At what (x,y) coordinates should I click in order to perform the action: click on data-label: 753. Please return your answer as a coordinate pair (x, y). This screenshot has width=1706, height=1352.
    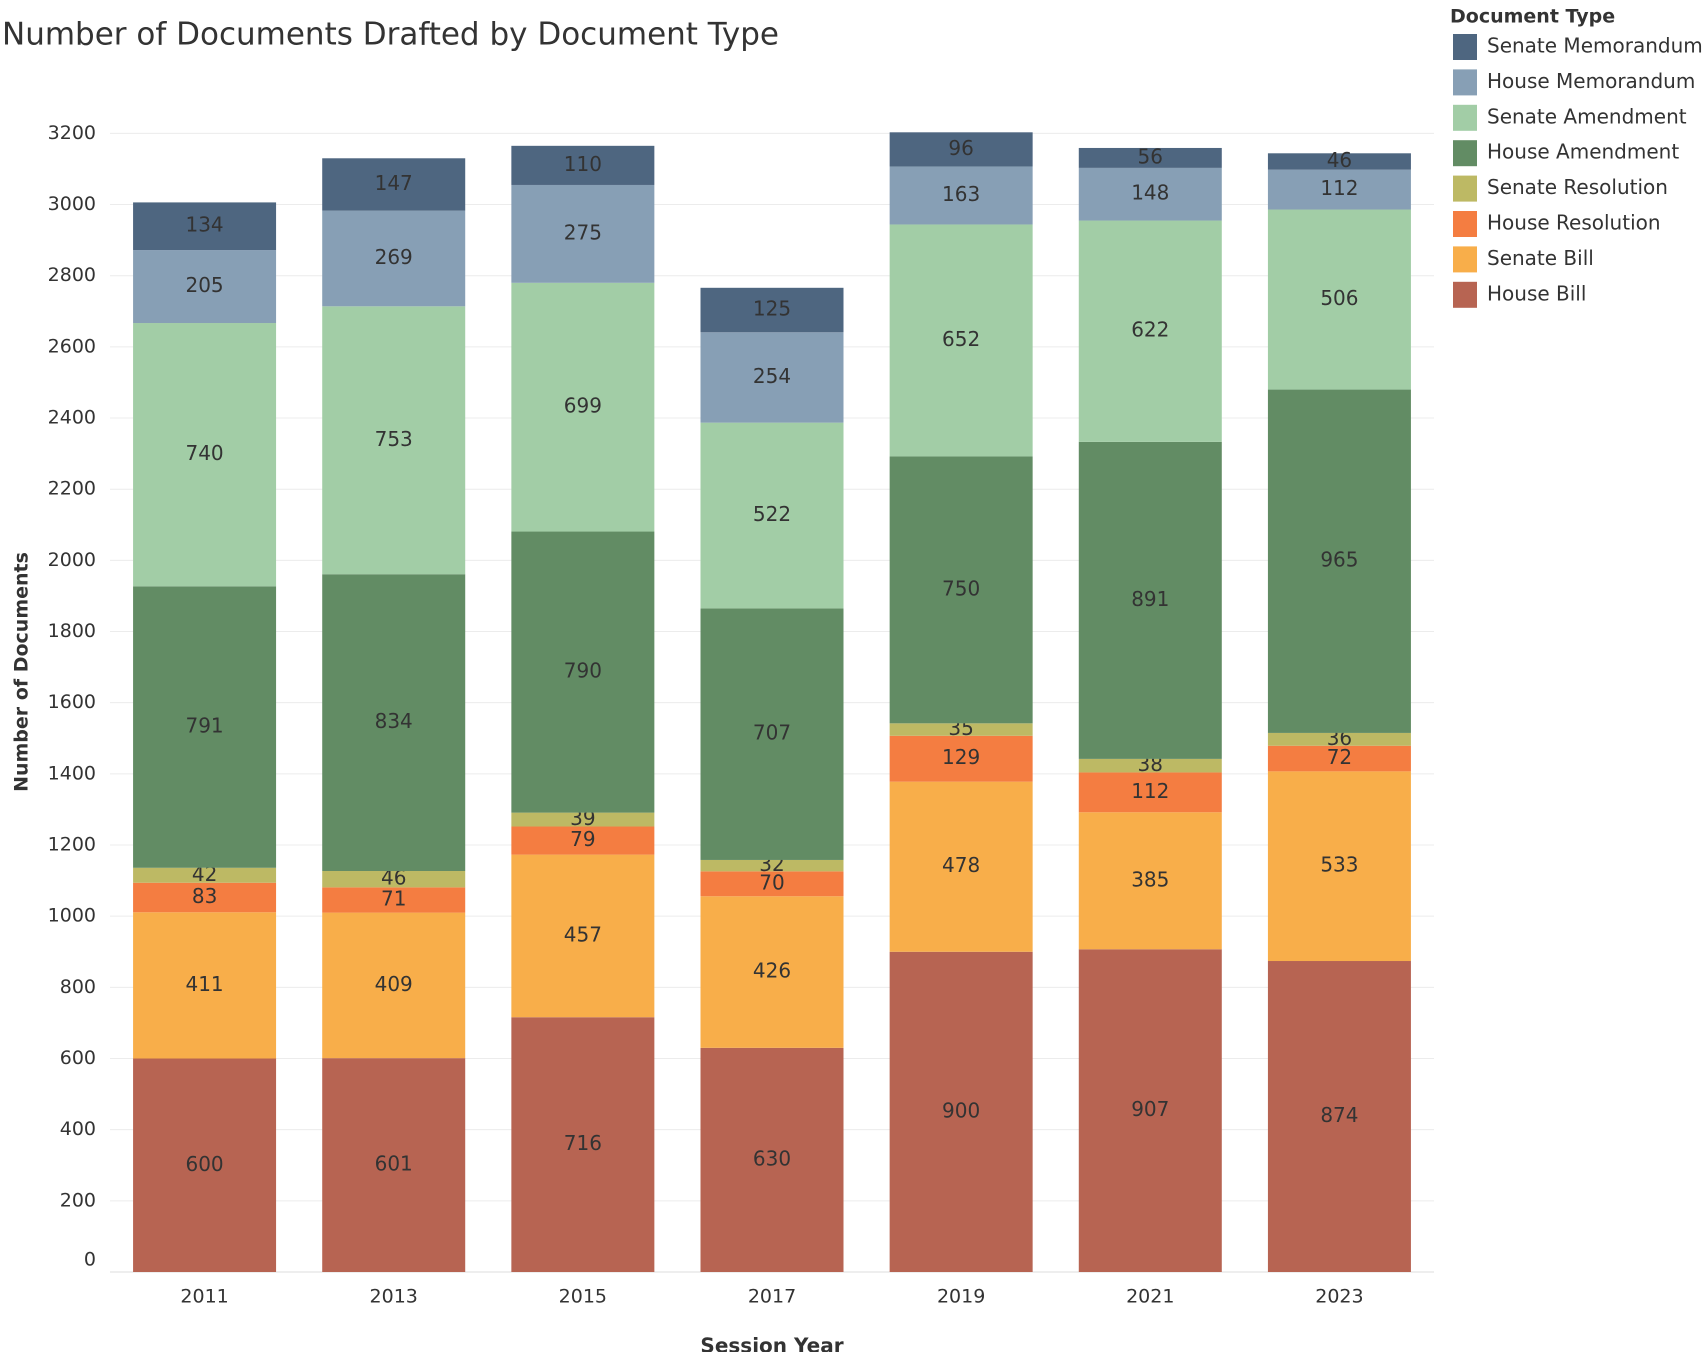
    Looking at the image, I should click on (394, 439).